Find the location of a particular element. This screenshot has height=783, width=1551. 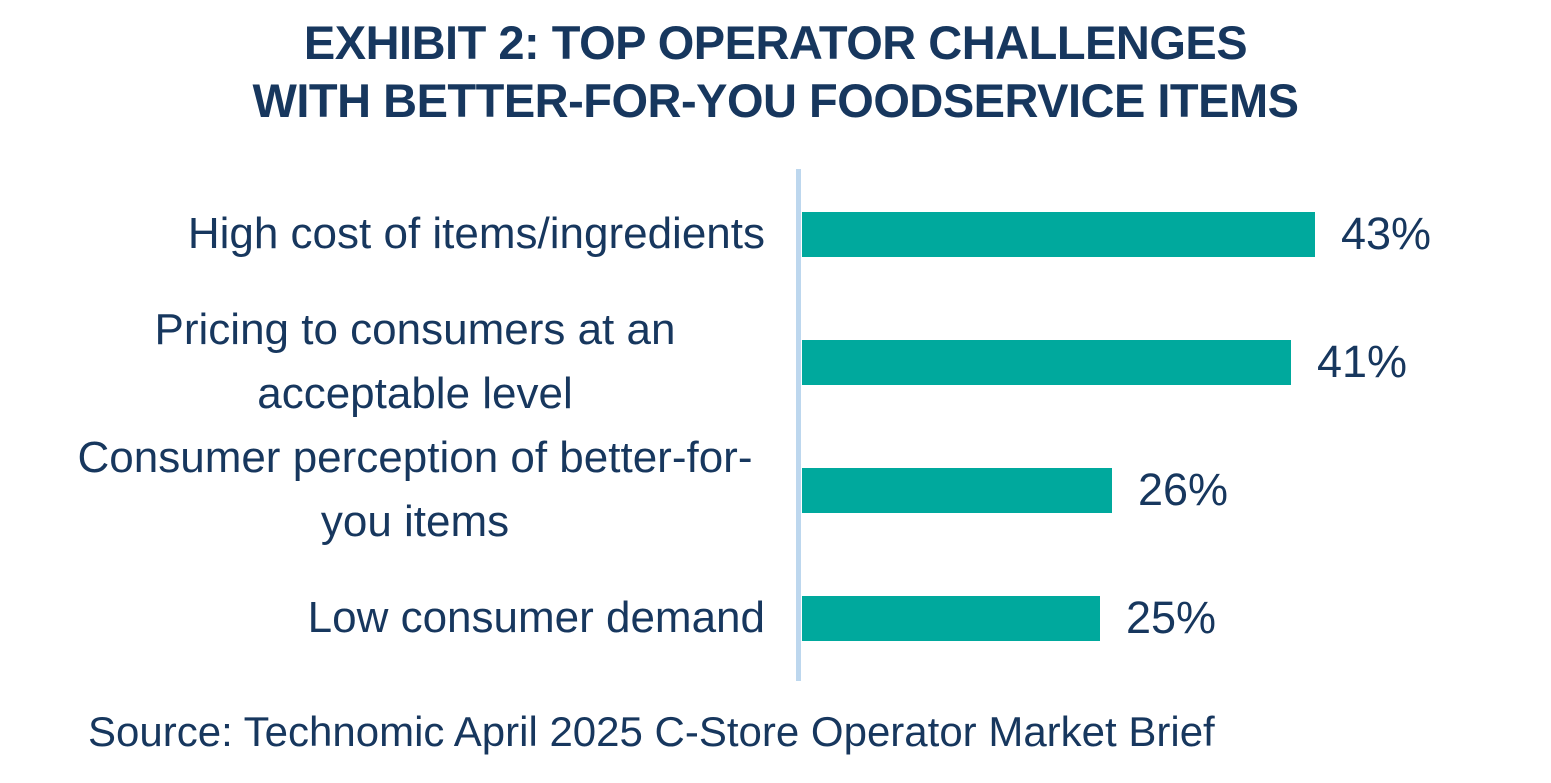

value-label: 43% is located at coordinates (1386, 233).